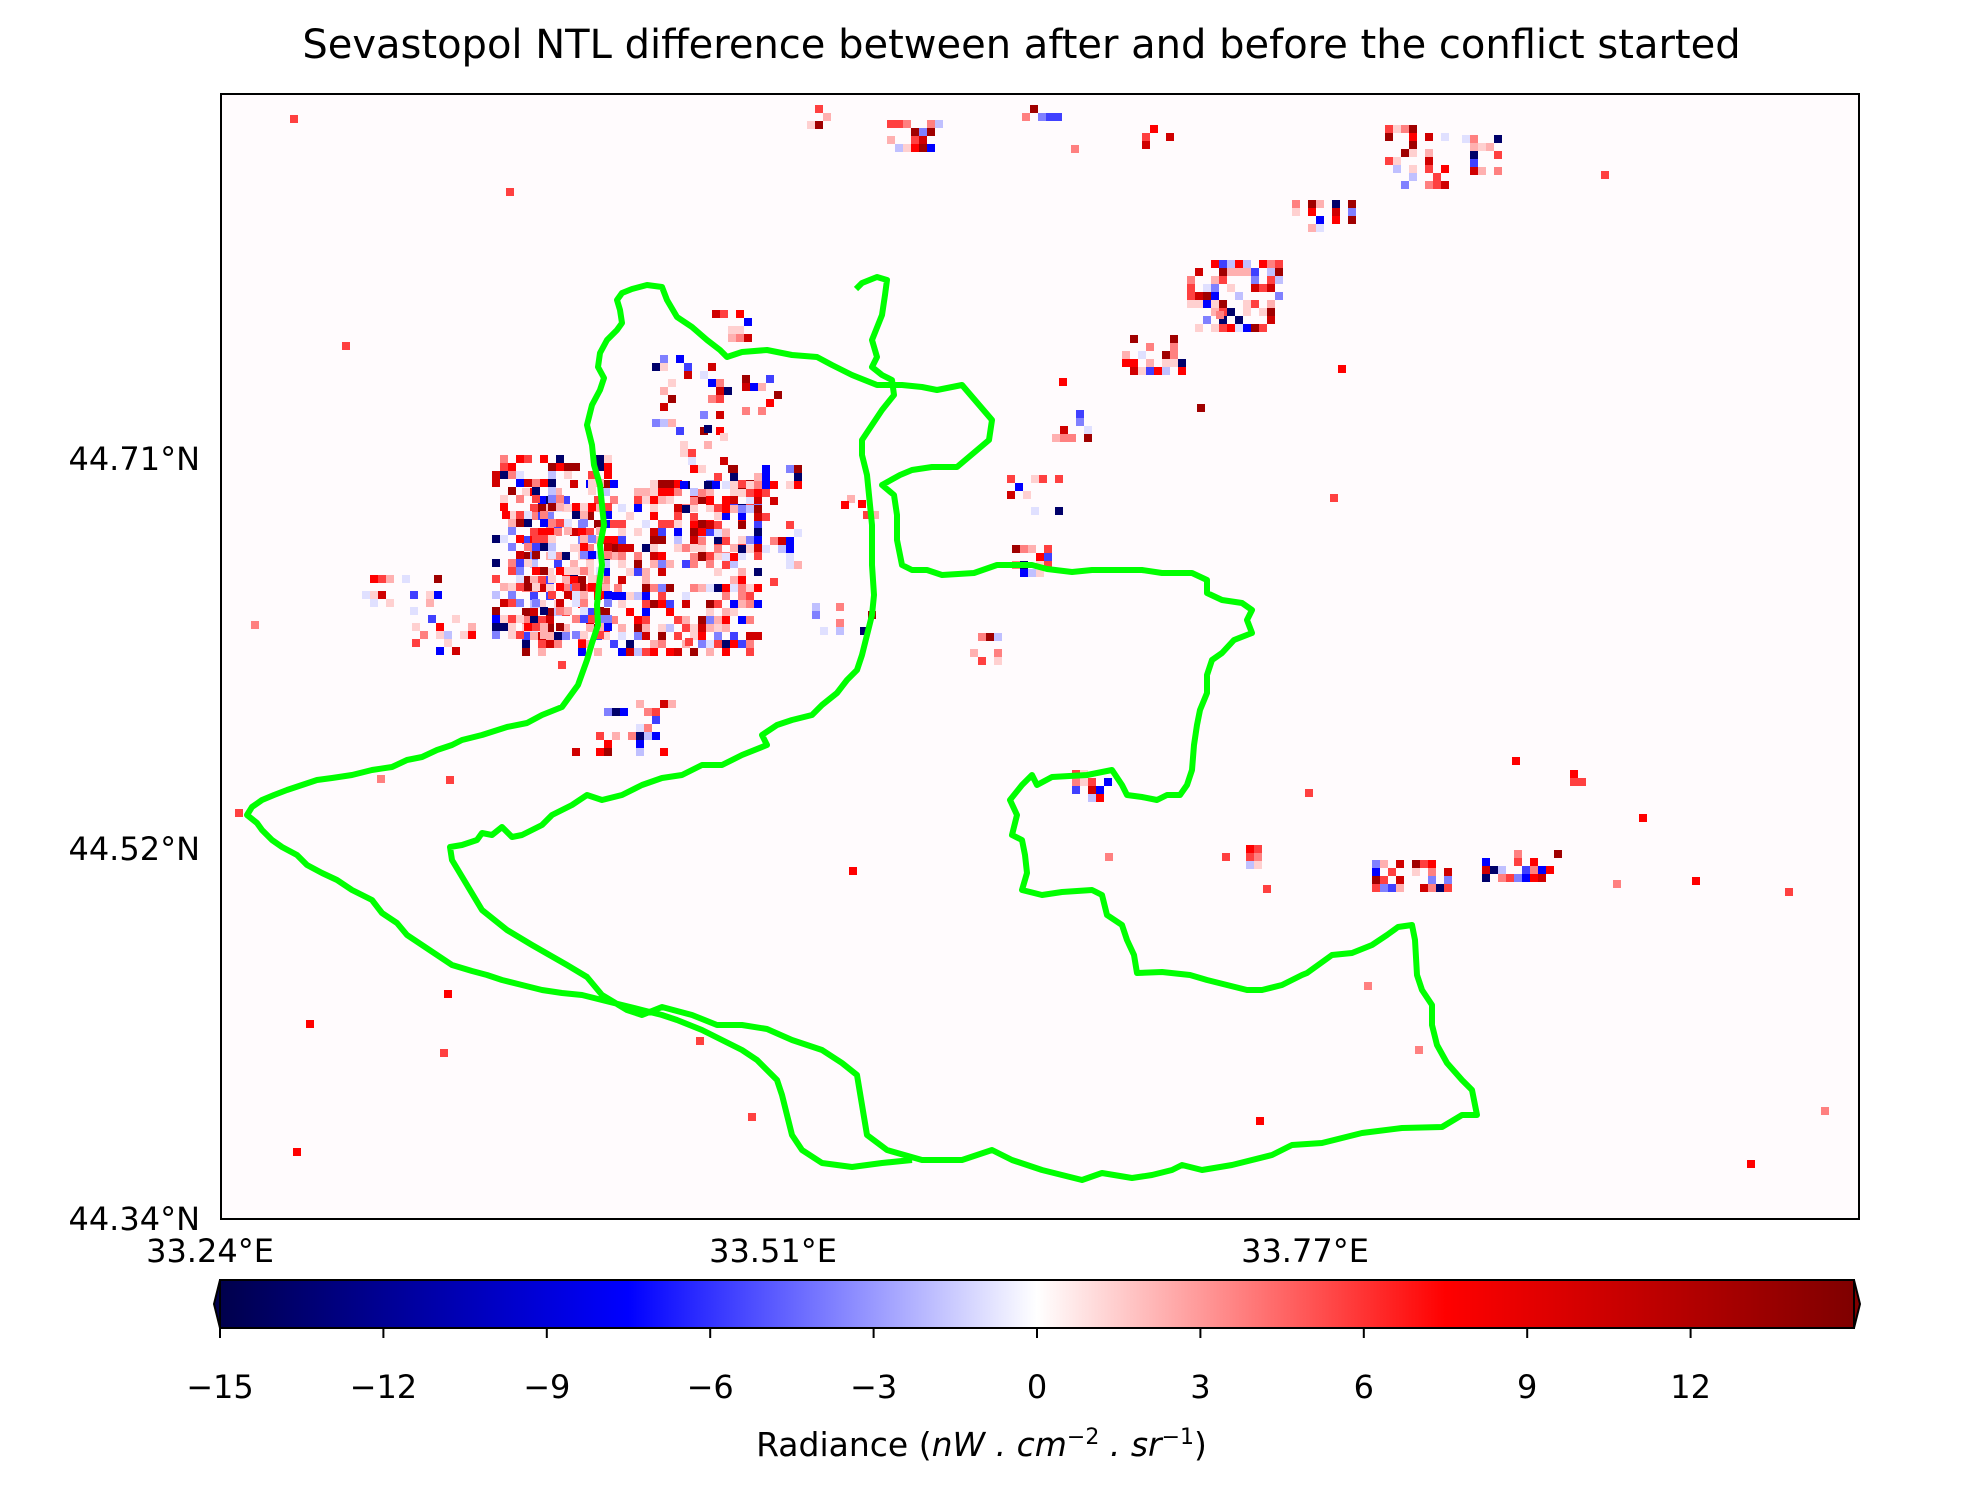  I want to click on x-tick-label: 33.77°E, so click(1305, 1251).